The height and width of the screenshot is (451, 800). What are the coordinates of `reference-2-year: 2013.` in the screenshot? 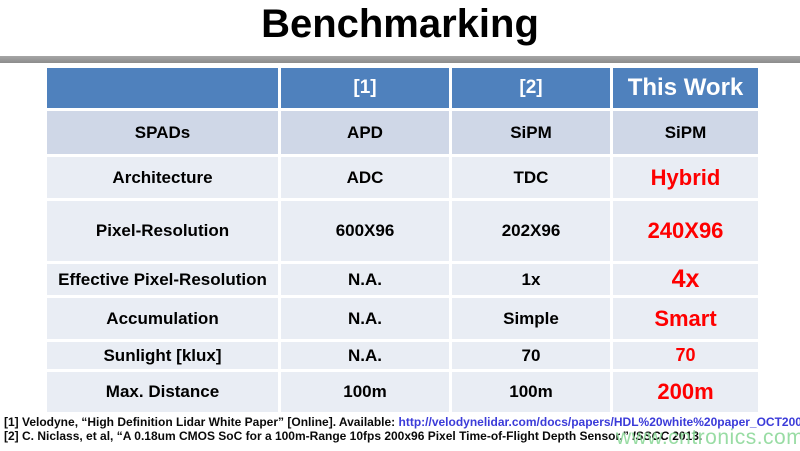 It's located at (685, 435).